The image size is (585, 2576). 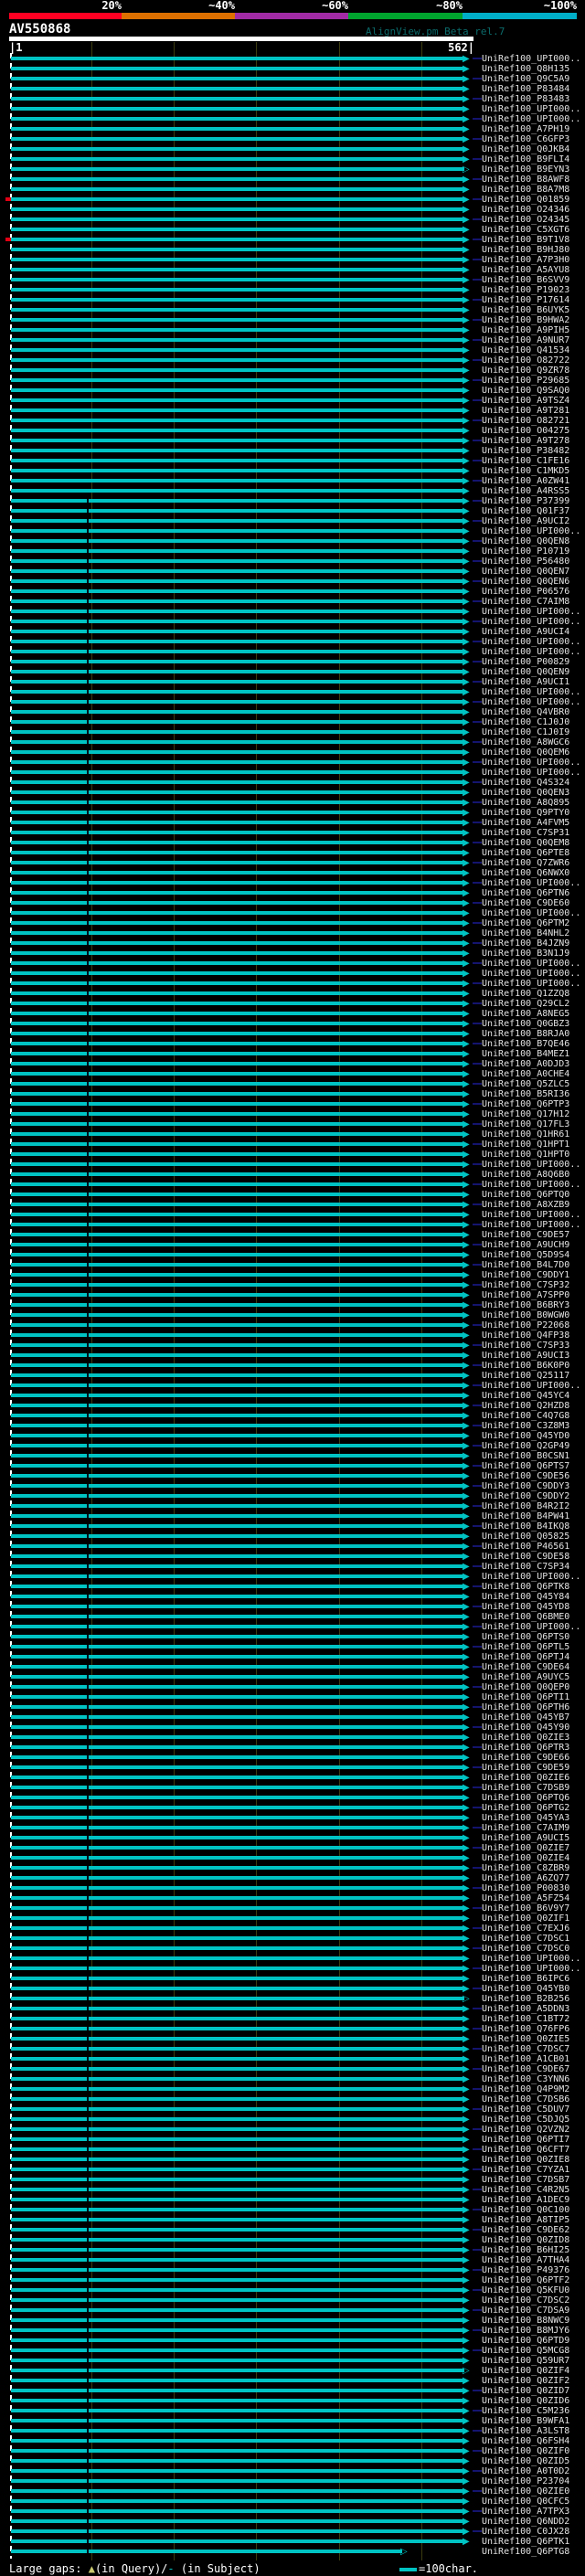 What do you see at coordinates (526, 159) in the screenshot?
I see `hit-label: UniRef100_B9FLI4` at bounding box center [526, 159].